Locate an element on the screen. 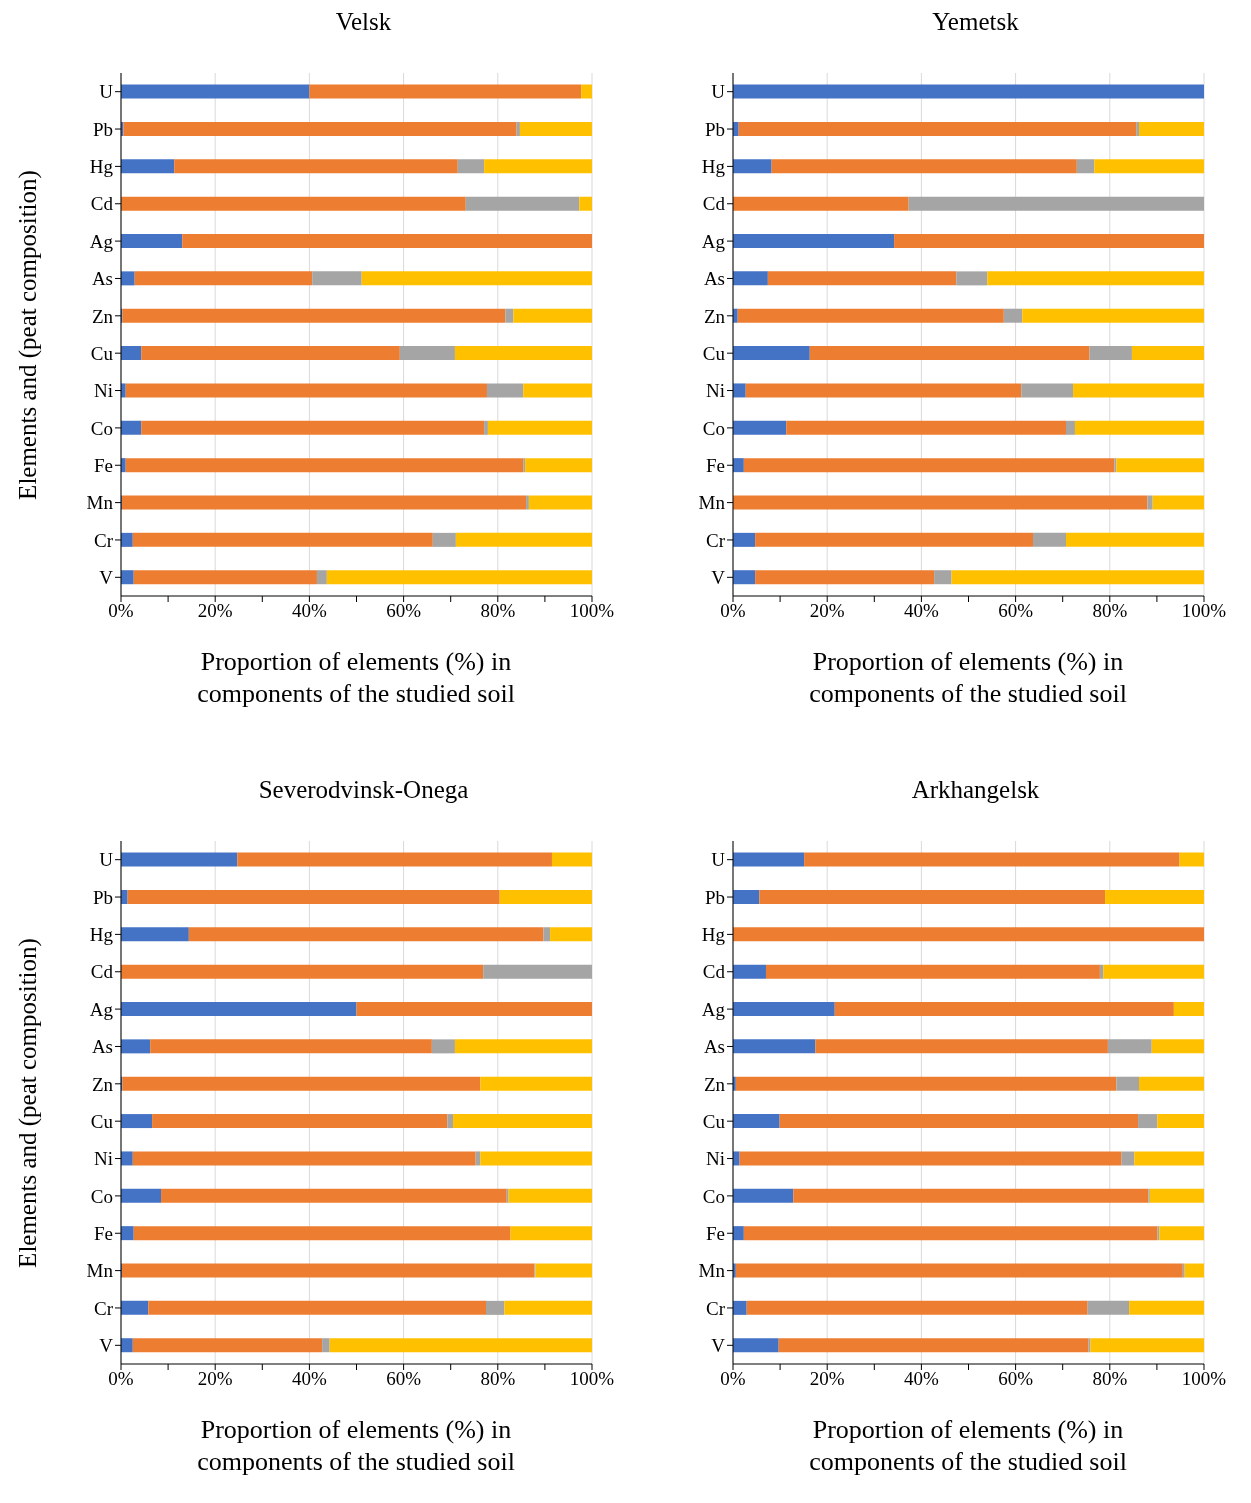  chart-title: Velsk is located at coordinates (363, 22).